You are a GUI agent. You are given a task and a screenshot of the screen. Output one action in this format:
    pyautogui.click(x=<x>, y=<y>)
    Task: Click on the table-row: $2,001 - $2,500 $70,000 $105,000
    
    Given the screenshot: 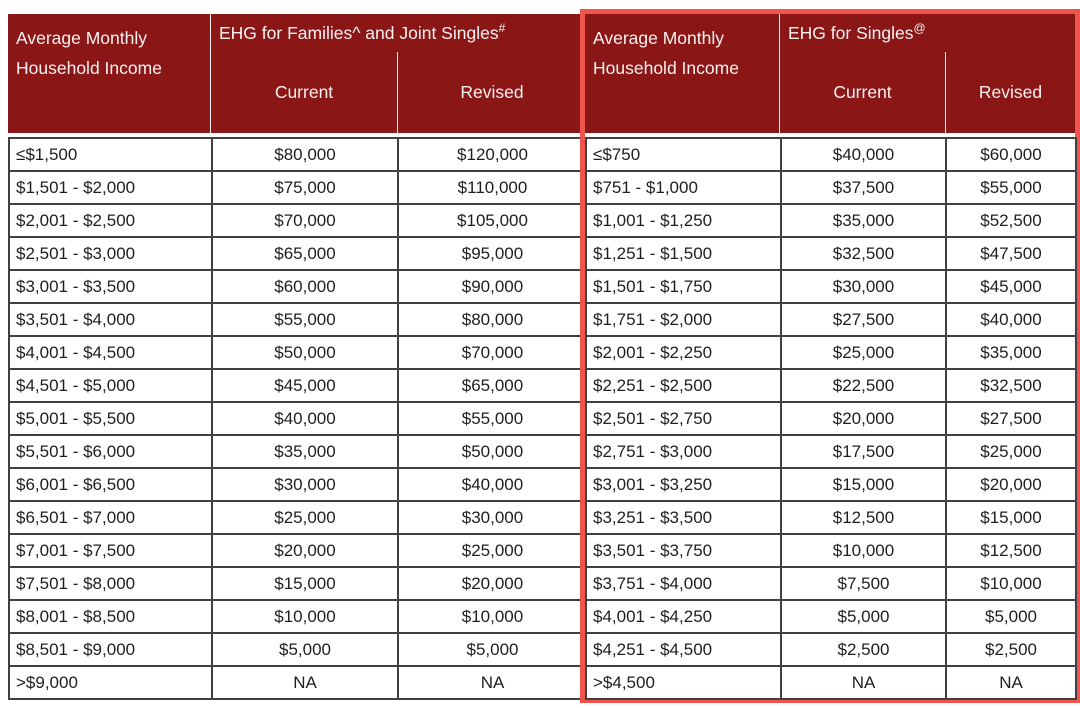 What is the action you would take?
    pyautogui.click(x=298, y=220)
    